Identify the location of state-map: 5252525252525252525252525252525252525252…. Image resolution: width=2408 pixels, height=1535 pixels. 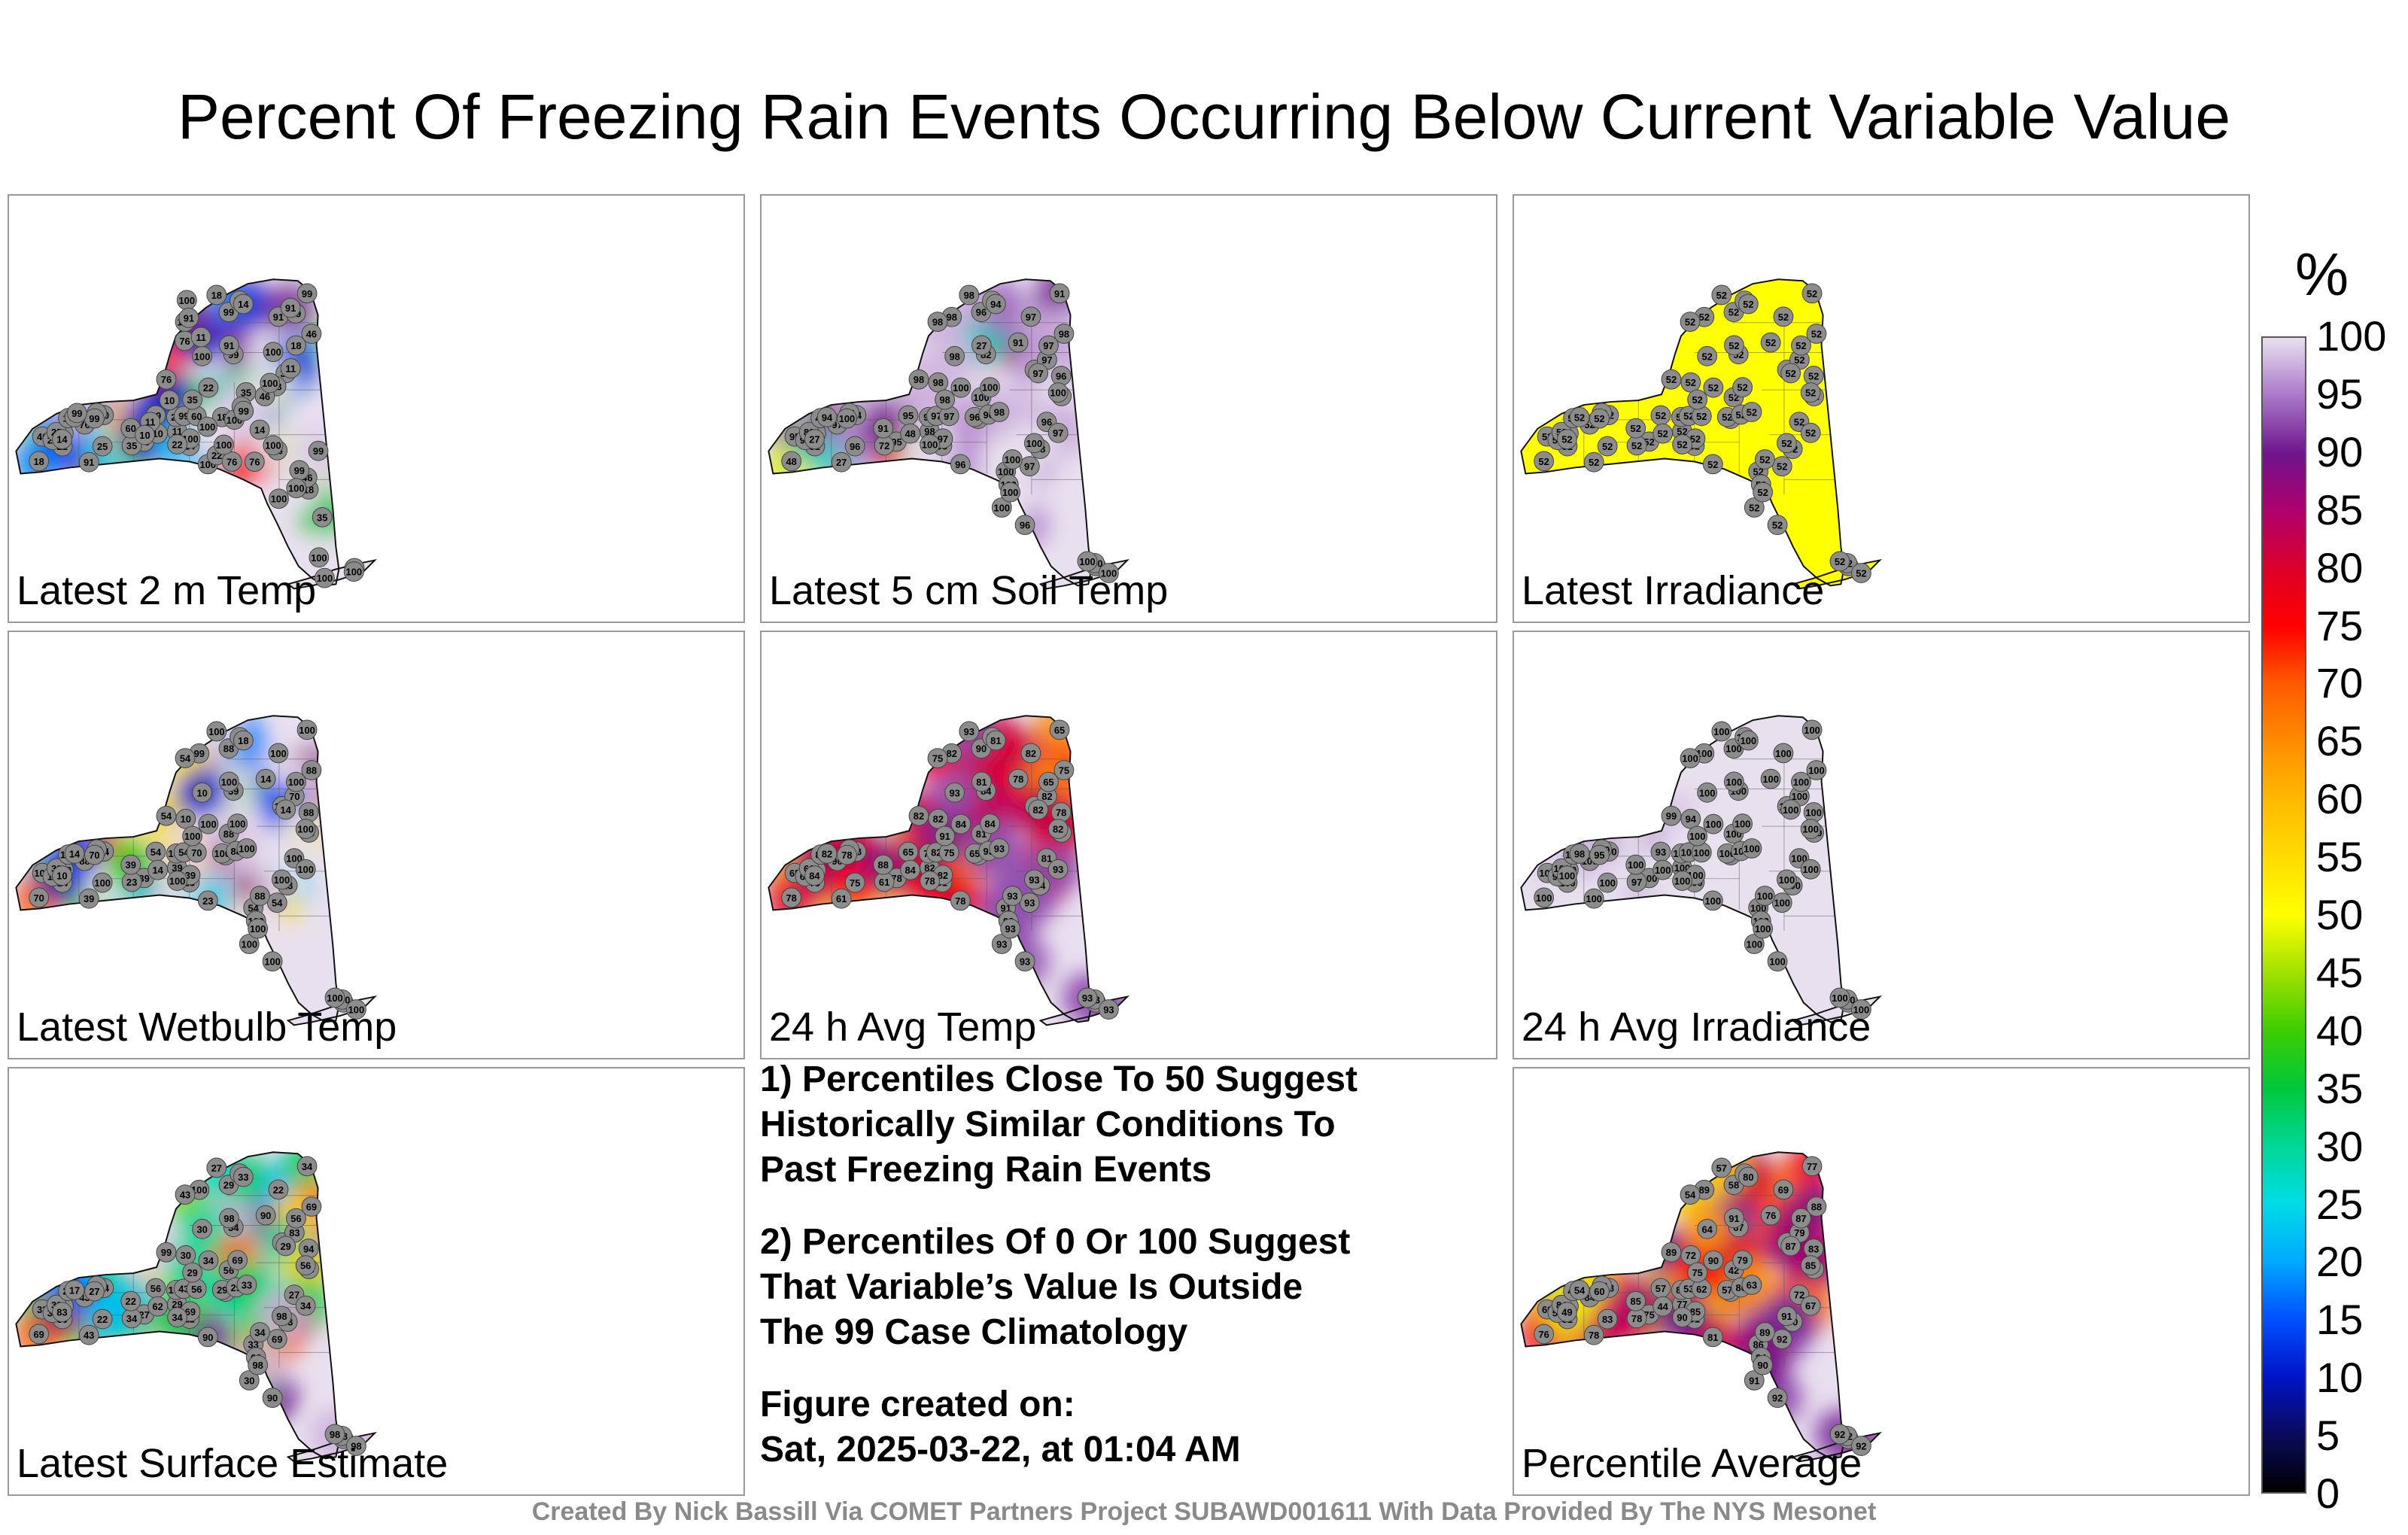
(1701, 434).